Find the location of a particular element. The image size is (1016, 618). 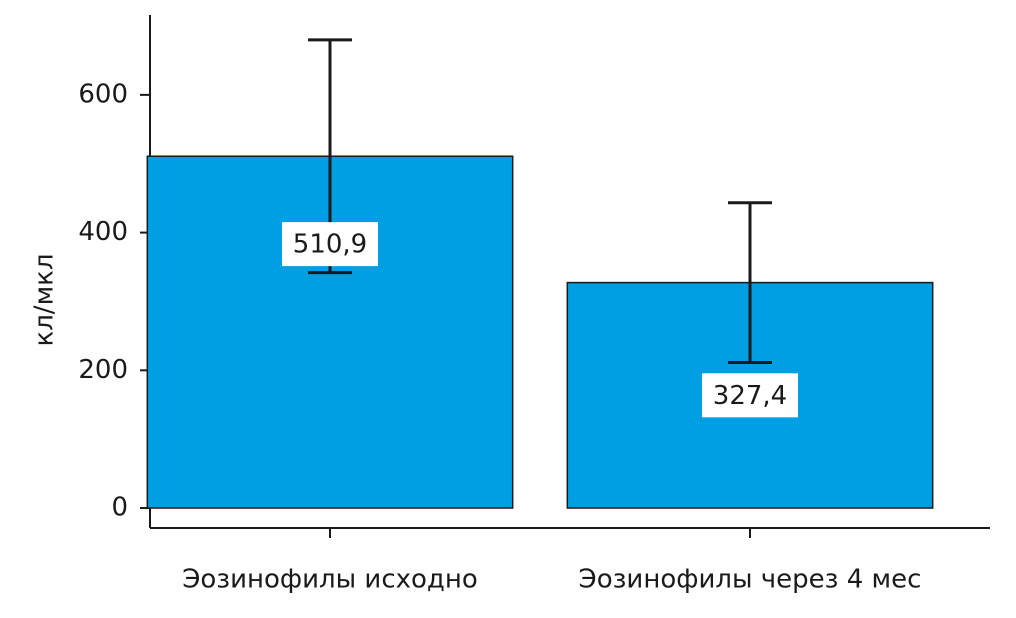

value-label: 510,9 is located at coordinates (330, 245).